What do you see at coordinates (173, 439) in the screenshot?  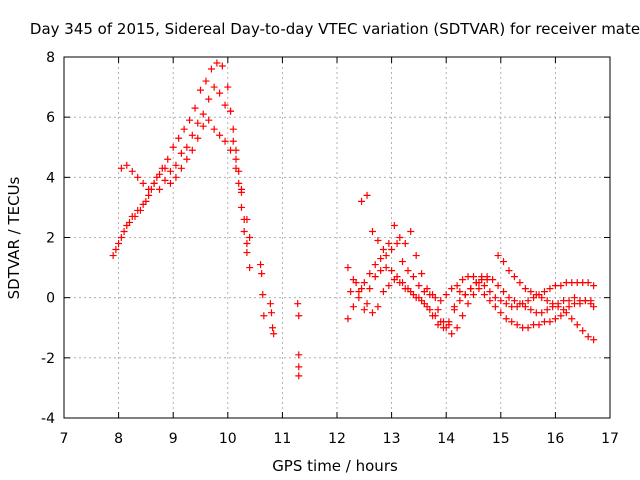 I see `x-tick-label: 9` at bounding box center [173, 439].